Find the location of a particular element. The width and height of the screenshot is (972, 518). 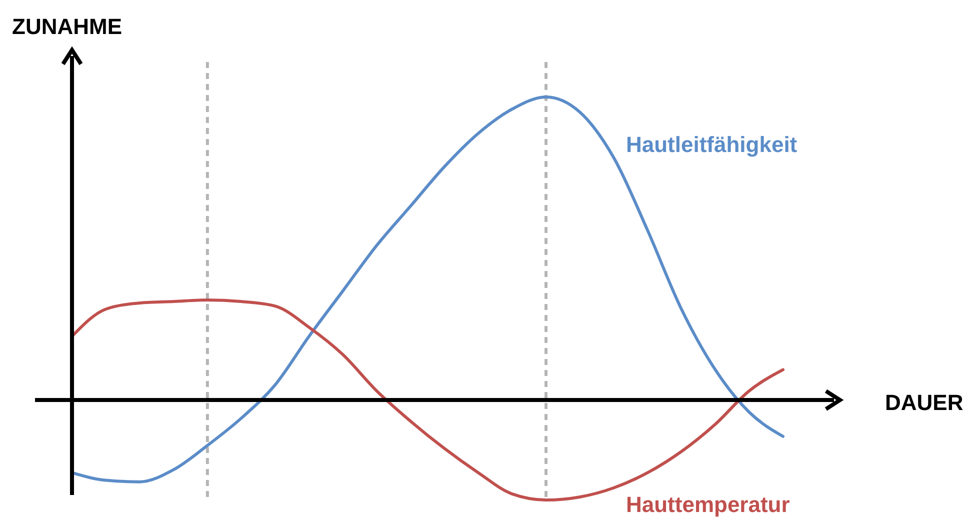

series-label: Hauttemperatur is located at coordinates (708, 504).